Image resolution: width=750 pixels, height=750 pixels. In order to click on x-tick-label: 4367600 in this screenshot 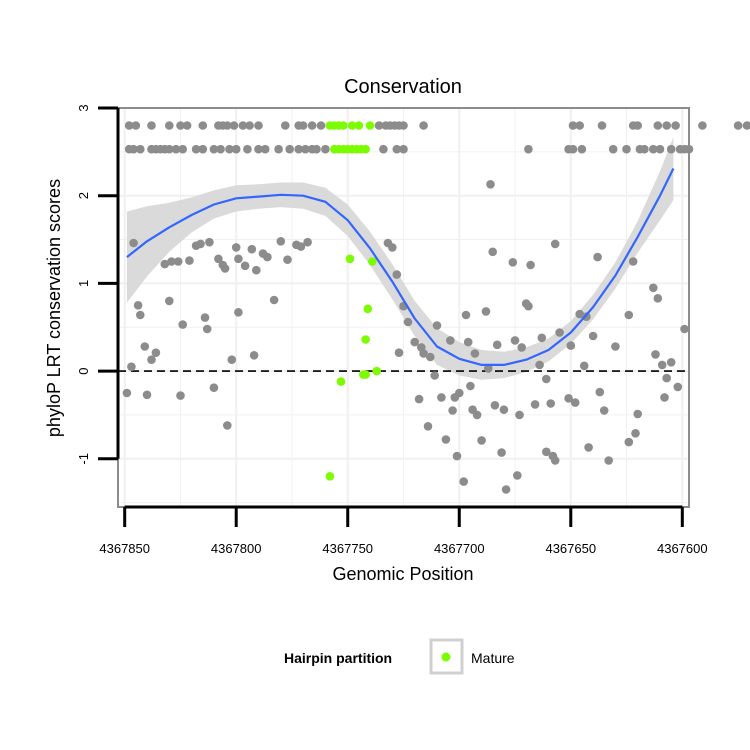, I will do `click(682, 548)`.